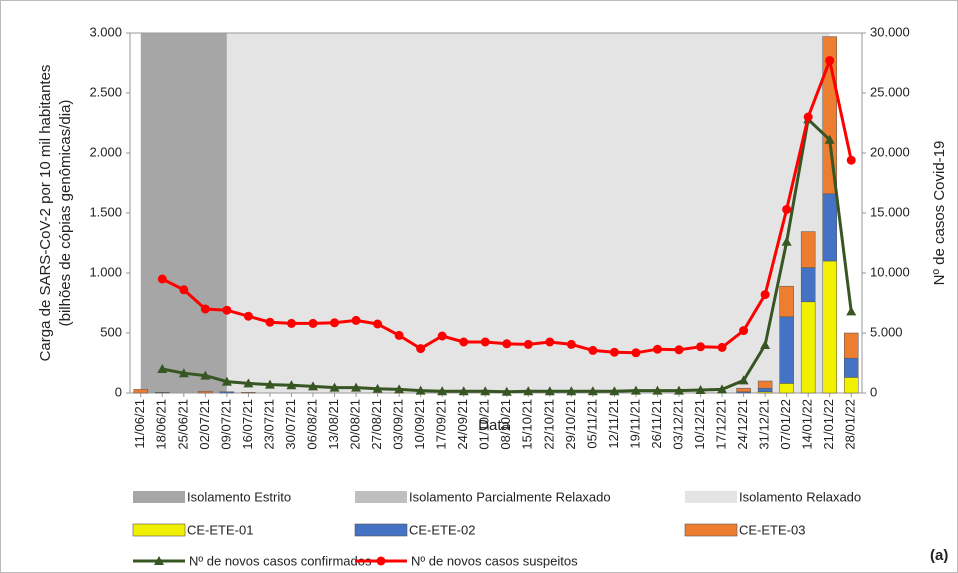 The height and width of the screenshot is (573, 958). What do you see at coordinates (111, 331) in the screenshot?
I see `y-tick-label: 500` at bounding box center [111, 331].